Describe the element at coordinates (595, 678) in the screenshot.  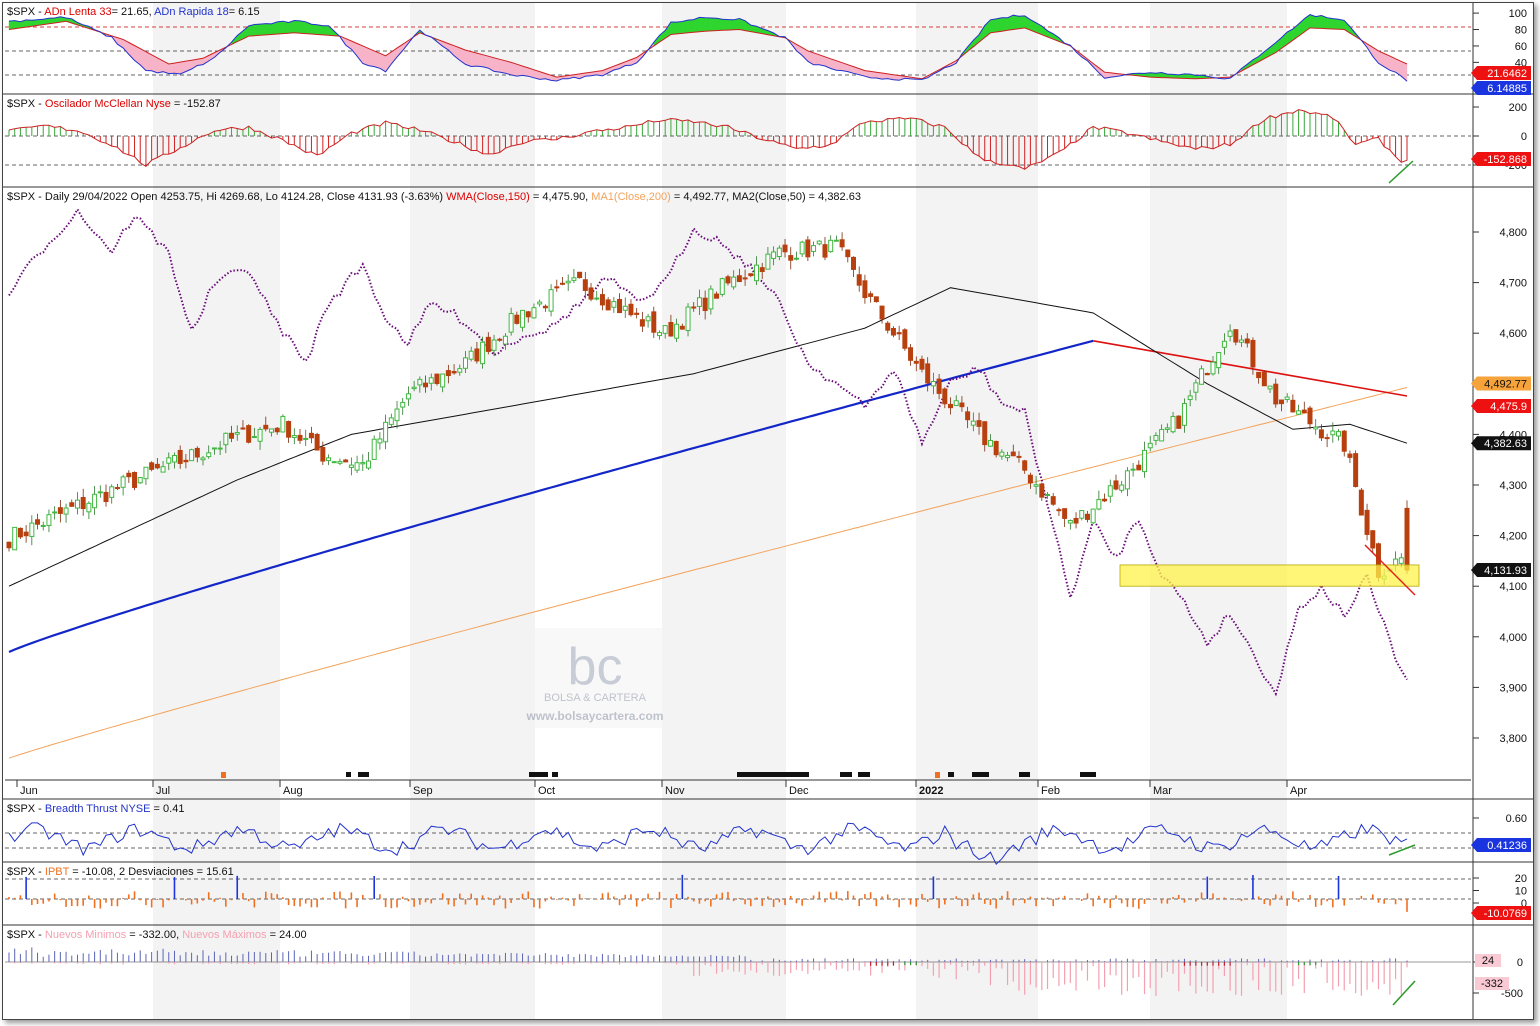
I see `watermark: bc BOLSA & CARTERA www.bolsaycartera.com` at that location.